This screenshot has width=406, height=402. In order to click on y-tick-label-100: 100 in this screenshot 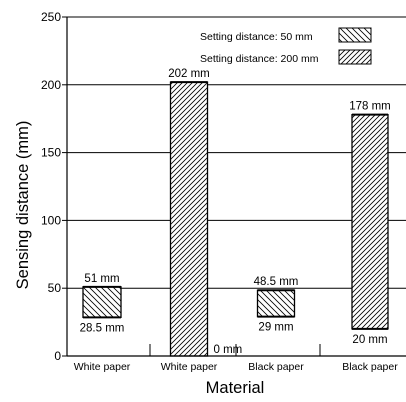, I will do `click(51, 220)`.